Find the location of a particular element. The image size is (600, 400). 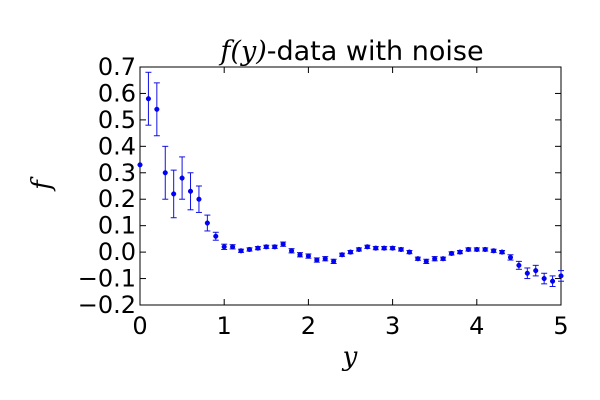

y-tick-label: 0.7 is located at coordinates (117, 67).